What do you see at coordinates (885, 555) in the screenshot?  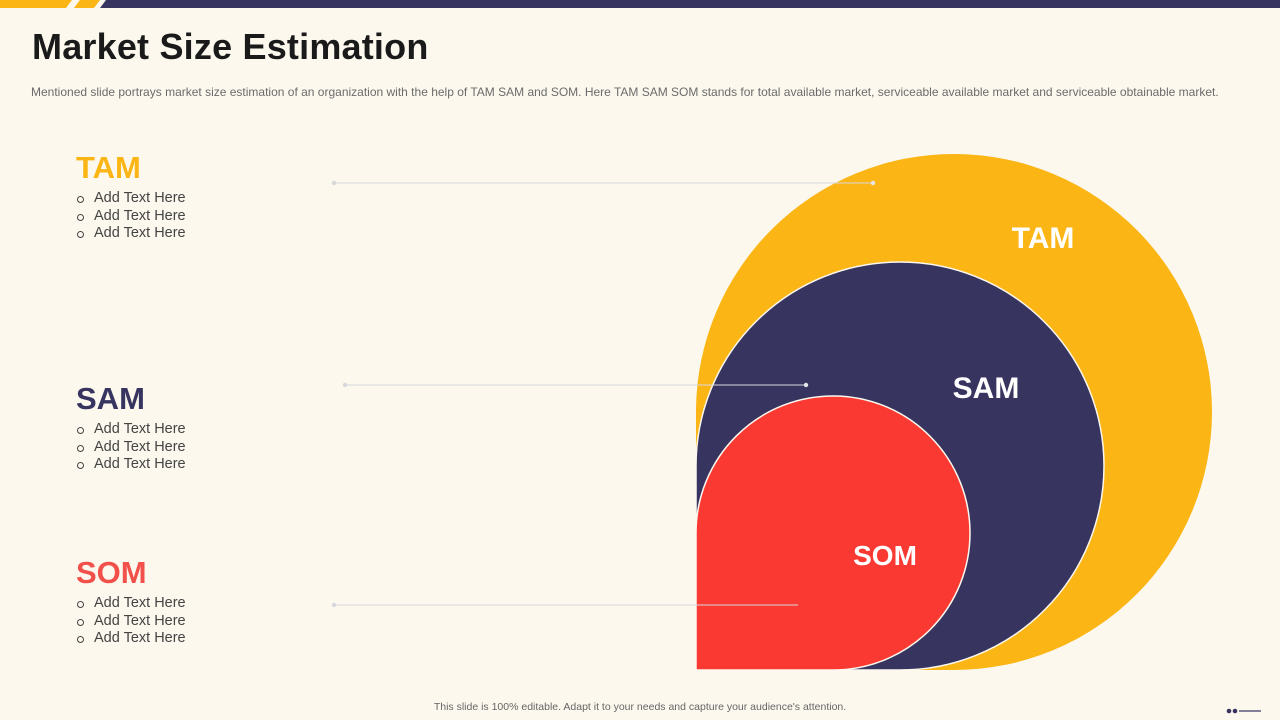 I see `som-circle-label: SOM` at bounding box center [885, 555].